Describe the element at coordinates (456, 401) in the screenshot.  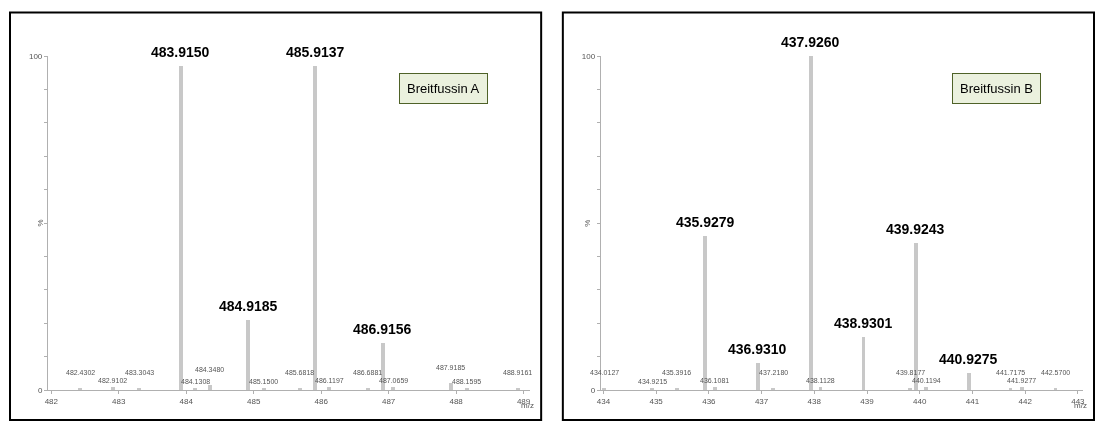
I see `x-tick-label: 488` at that location.